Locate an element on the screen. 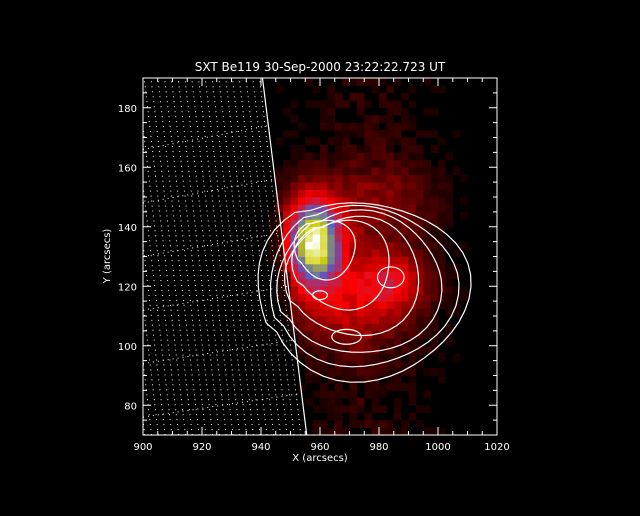 This screenshot has height=516, width=640. y-tick-label: 160 is located at coordinates (127, 168).